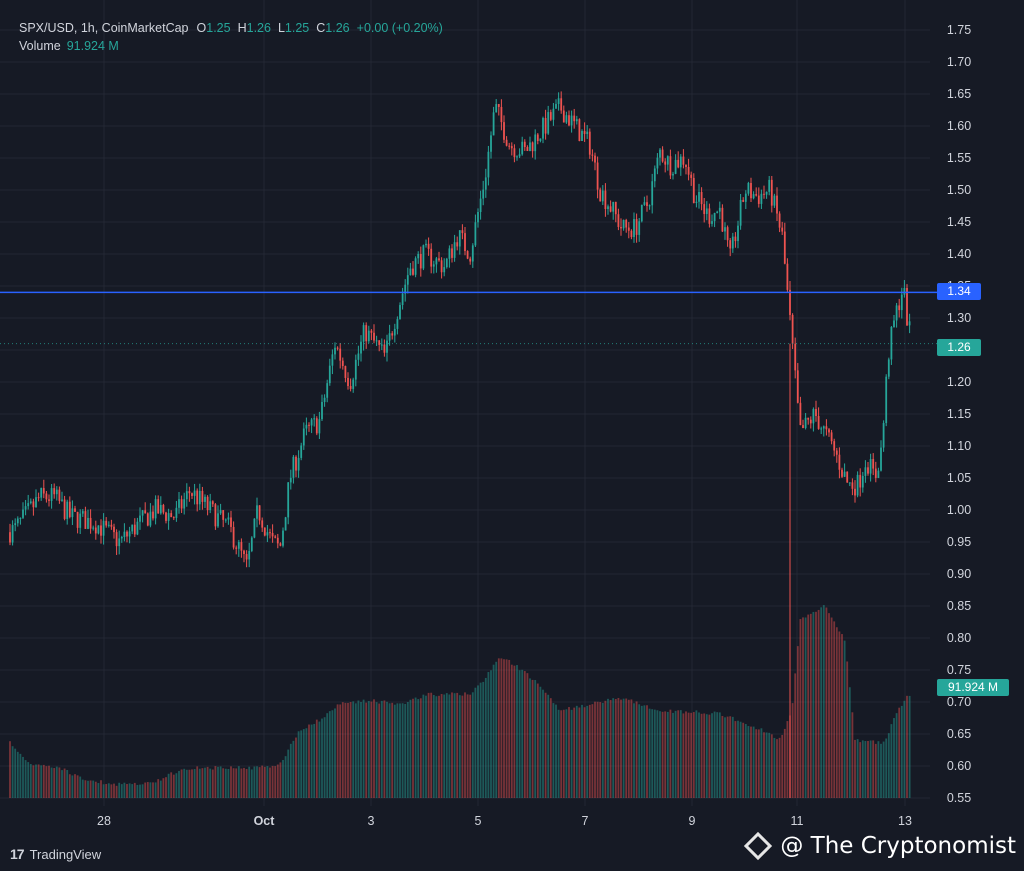 This screenshot has height=871, width=1024. What do you see at coordinates (258, 28) in the screenshot?
I see `high-value: 1.26` at bounding box center [258, 28].